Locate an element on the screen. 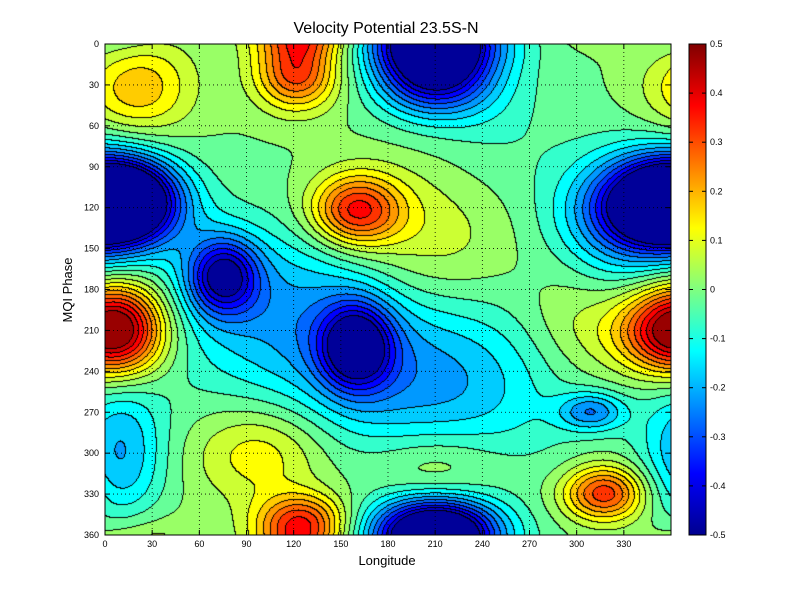  y-axis-label: MQI Phase is located at coordinates (67, 289).